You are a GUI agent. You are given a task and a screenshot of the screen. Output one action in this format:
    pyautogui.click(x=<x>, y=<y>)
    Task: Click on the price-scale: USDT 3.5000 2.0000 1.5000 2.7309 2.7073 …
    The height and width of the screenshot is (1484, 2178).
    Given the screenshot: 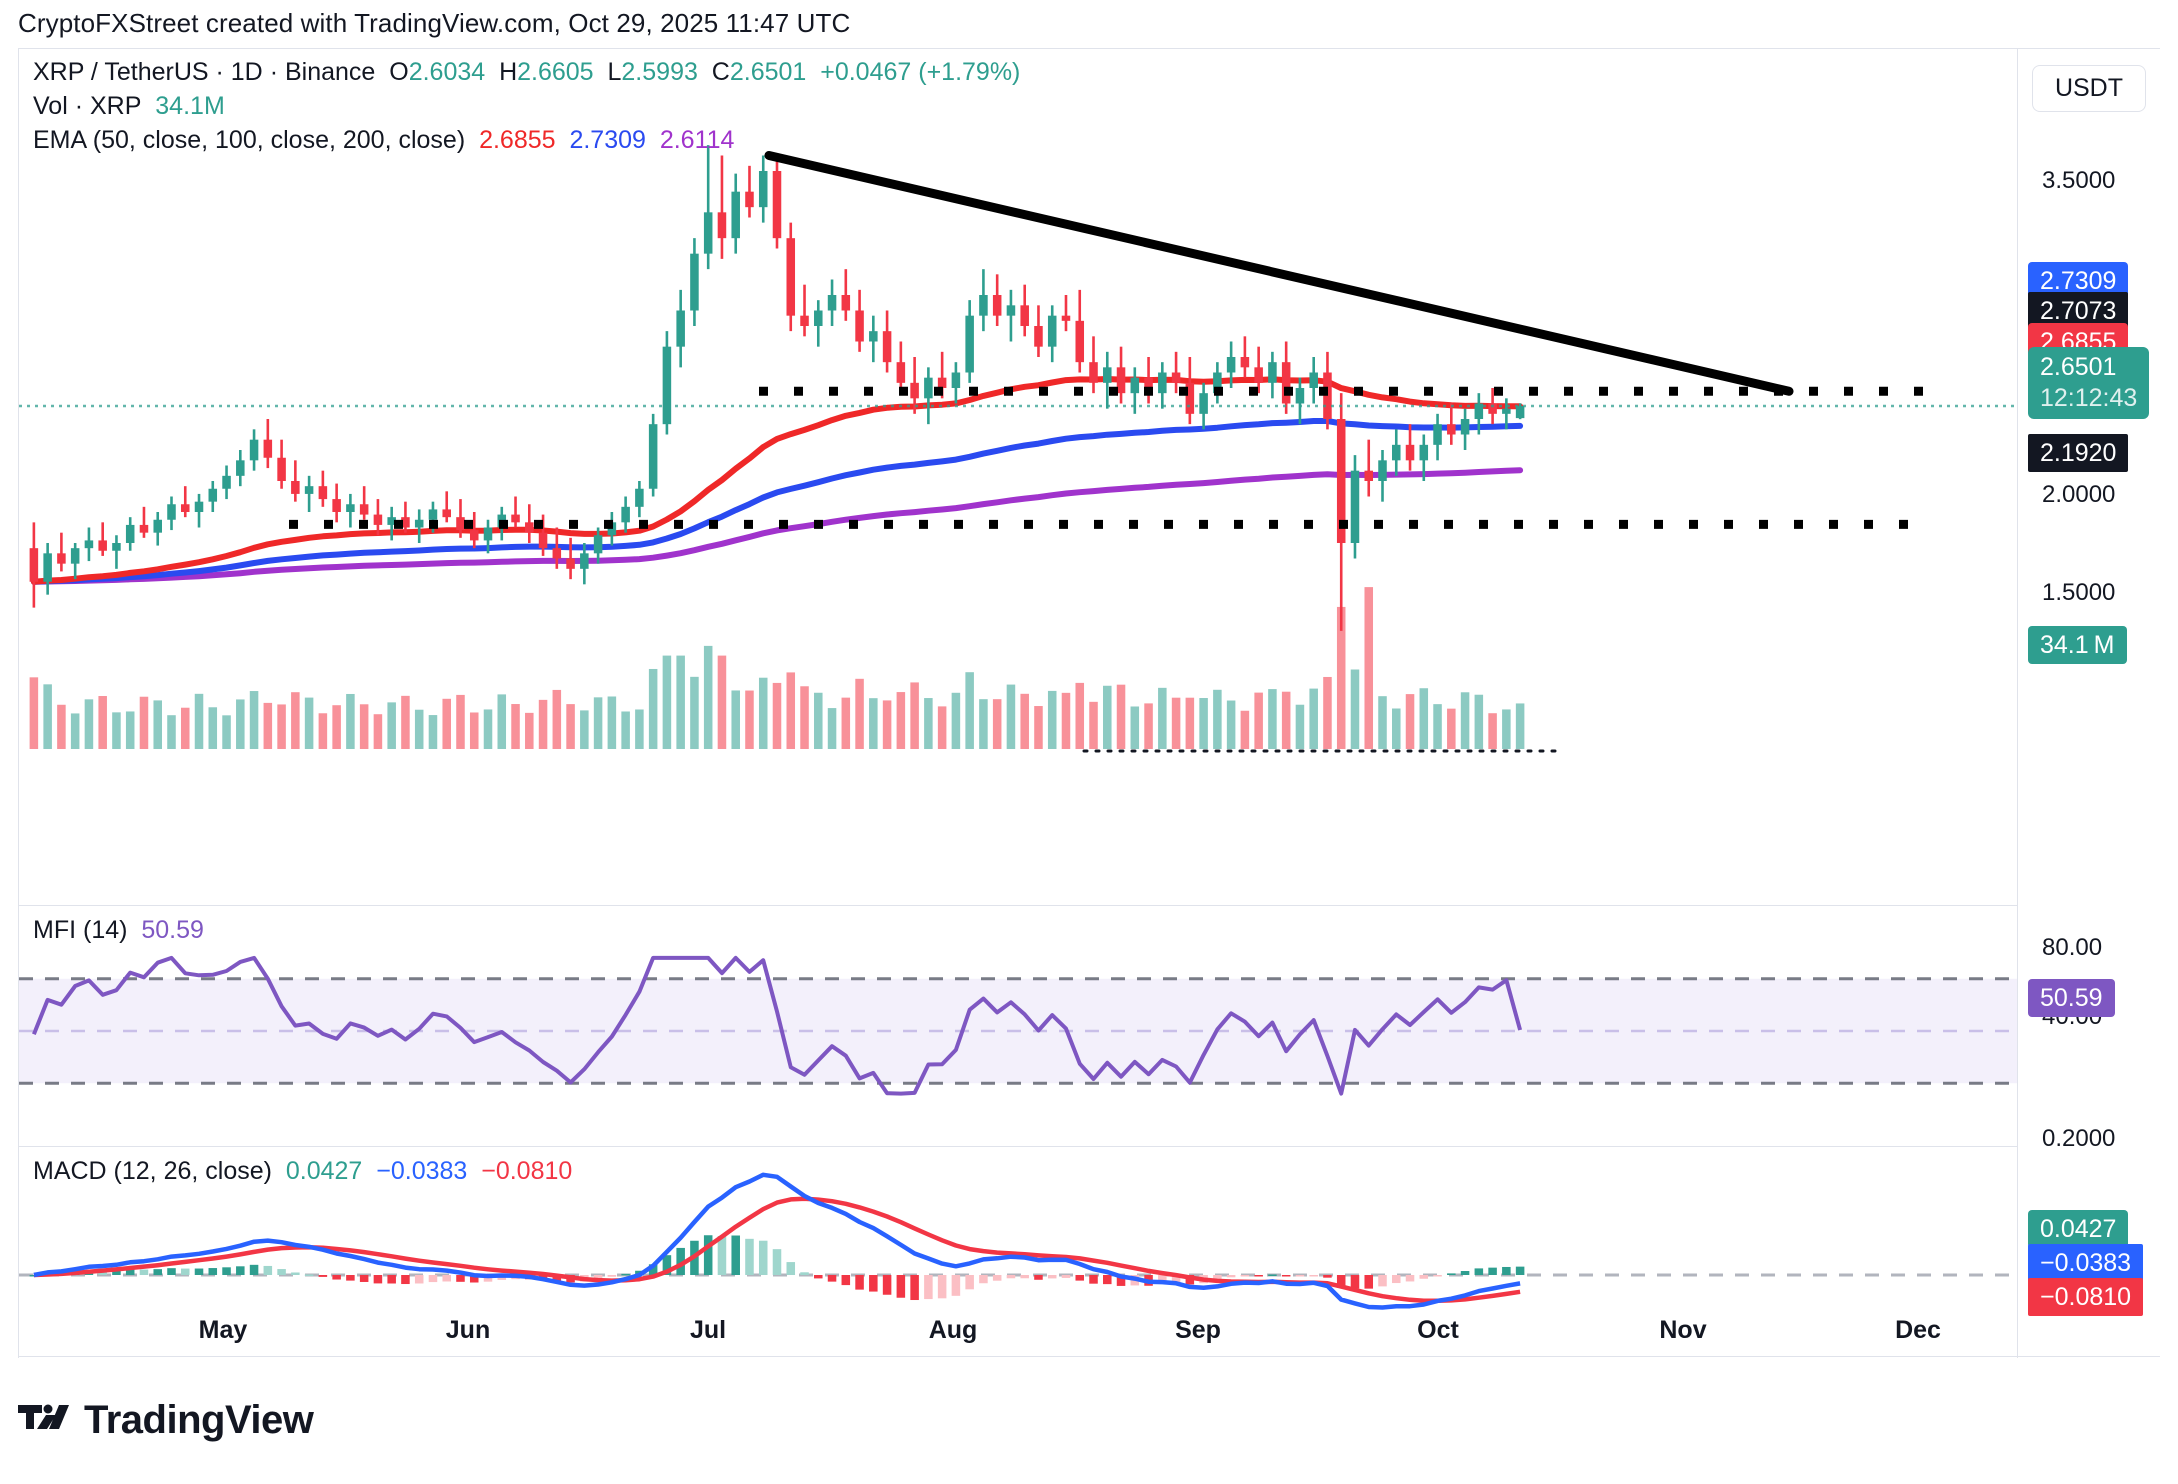 What is the action you would take?
    pyautogui.click(x=2088, y=703)
    